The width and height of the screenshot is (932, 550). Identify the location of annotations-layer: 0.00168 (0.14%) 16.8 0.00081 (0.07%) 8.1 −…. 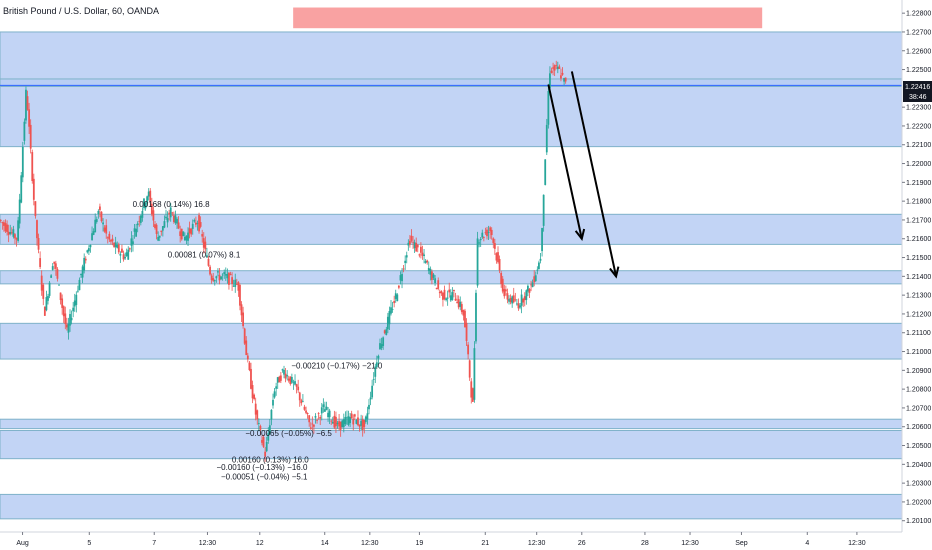
(258, 341).